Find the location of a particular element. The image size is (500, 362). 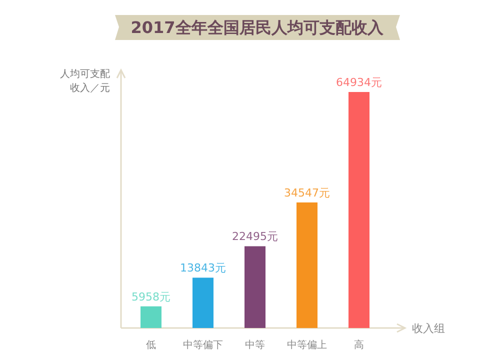

x-axis-title: 收入组 is located at coordinates (428, 328).